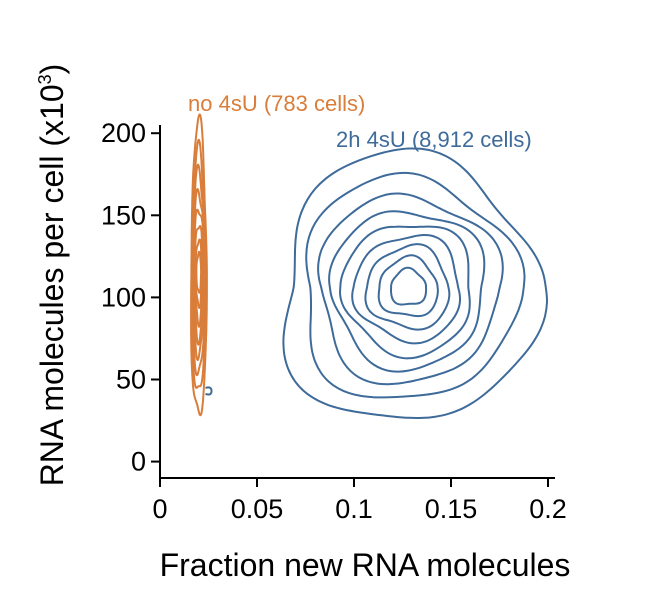 This screenshot has width=670, height=598. Describe the element at coordinates (365, 565) in the screenshot. I see `x-axis-label: Fraction new RNA molecules` at that location.